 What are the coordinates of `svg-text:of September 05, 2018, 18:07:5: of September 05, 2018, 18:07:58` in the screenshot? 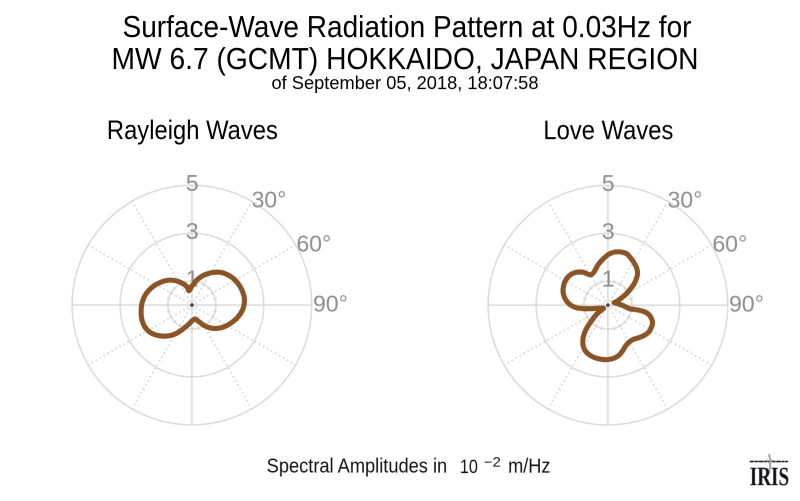 It's located at (404, 83).